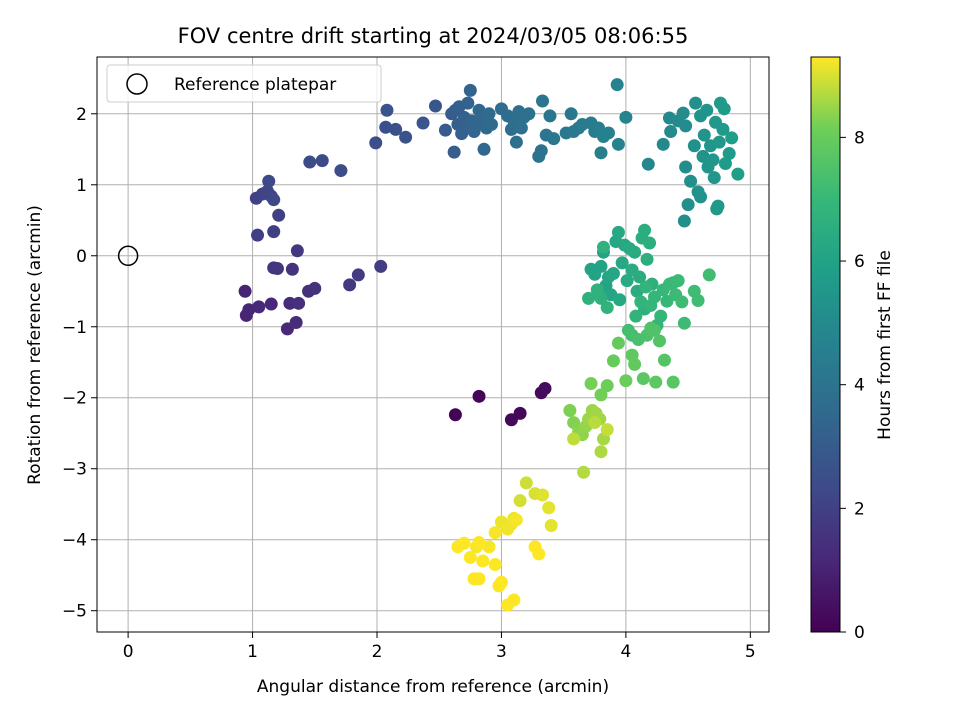 This screenshot has height=720, width=960. What do you see at coordinates (244, 83) in the screenshot?
I see `legend: Reference platepar` at bounding box center [244, 83].